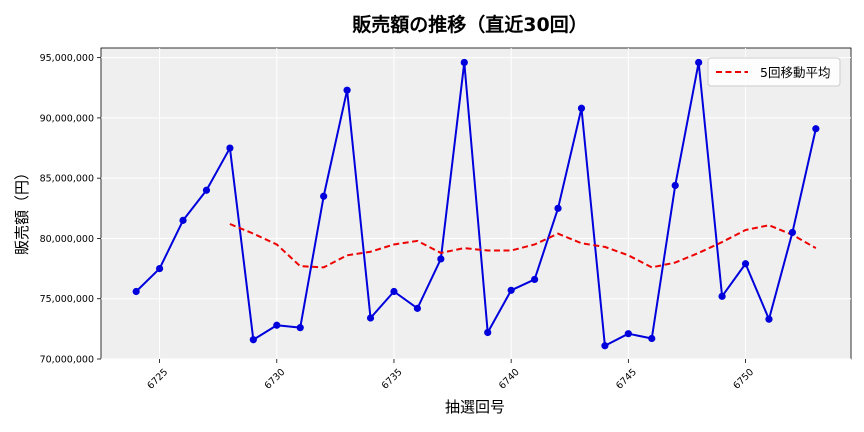 The image size is (864, 432). I want to click on legend: 5回移動平均, so click(774, 72).